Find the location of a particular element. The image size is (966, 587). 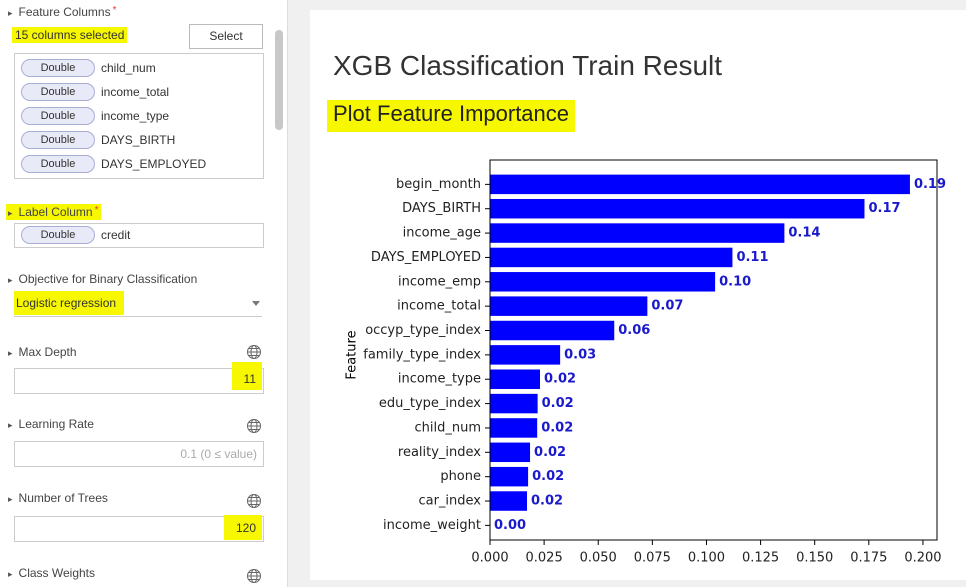

y-tick-label: income_age is located at coordinates (442, 233).